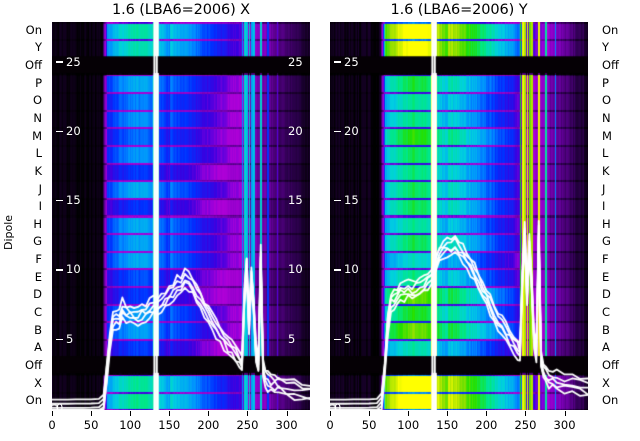 The image size is (640, 441). What do you see at coordinates (23, 216) in the screenshot?
I see `category-axis-left: On Y Off P O N M L K J I H G F E D C B A Off X On` at bounding box center [23, 216].